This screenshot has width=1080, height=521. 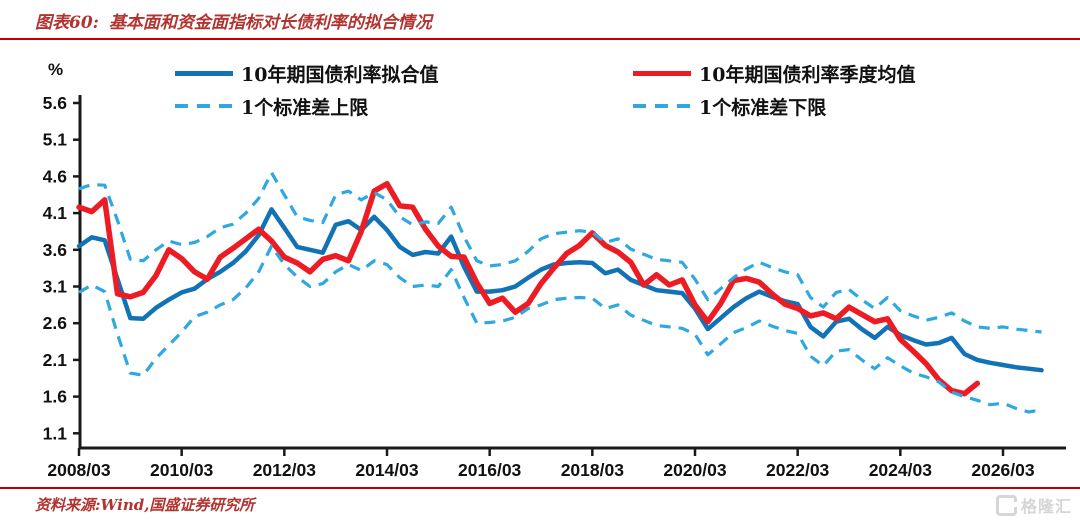 I want to click on svg-text: 2024/03, so click(x=901, y=470).